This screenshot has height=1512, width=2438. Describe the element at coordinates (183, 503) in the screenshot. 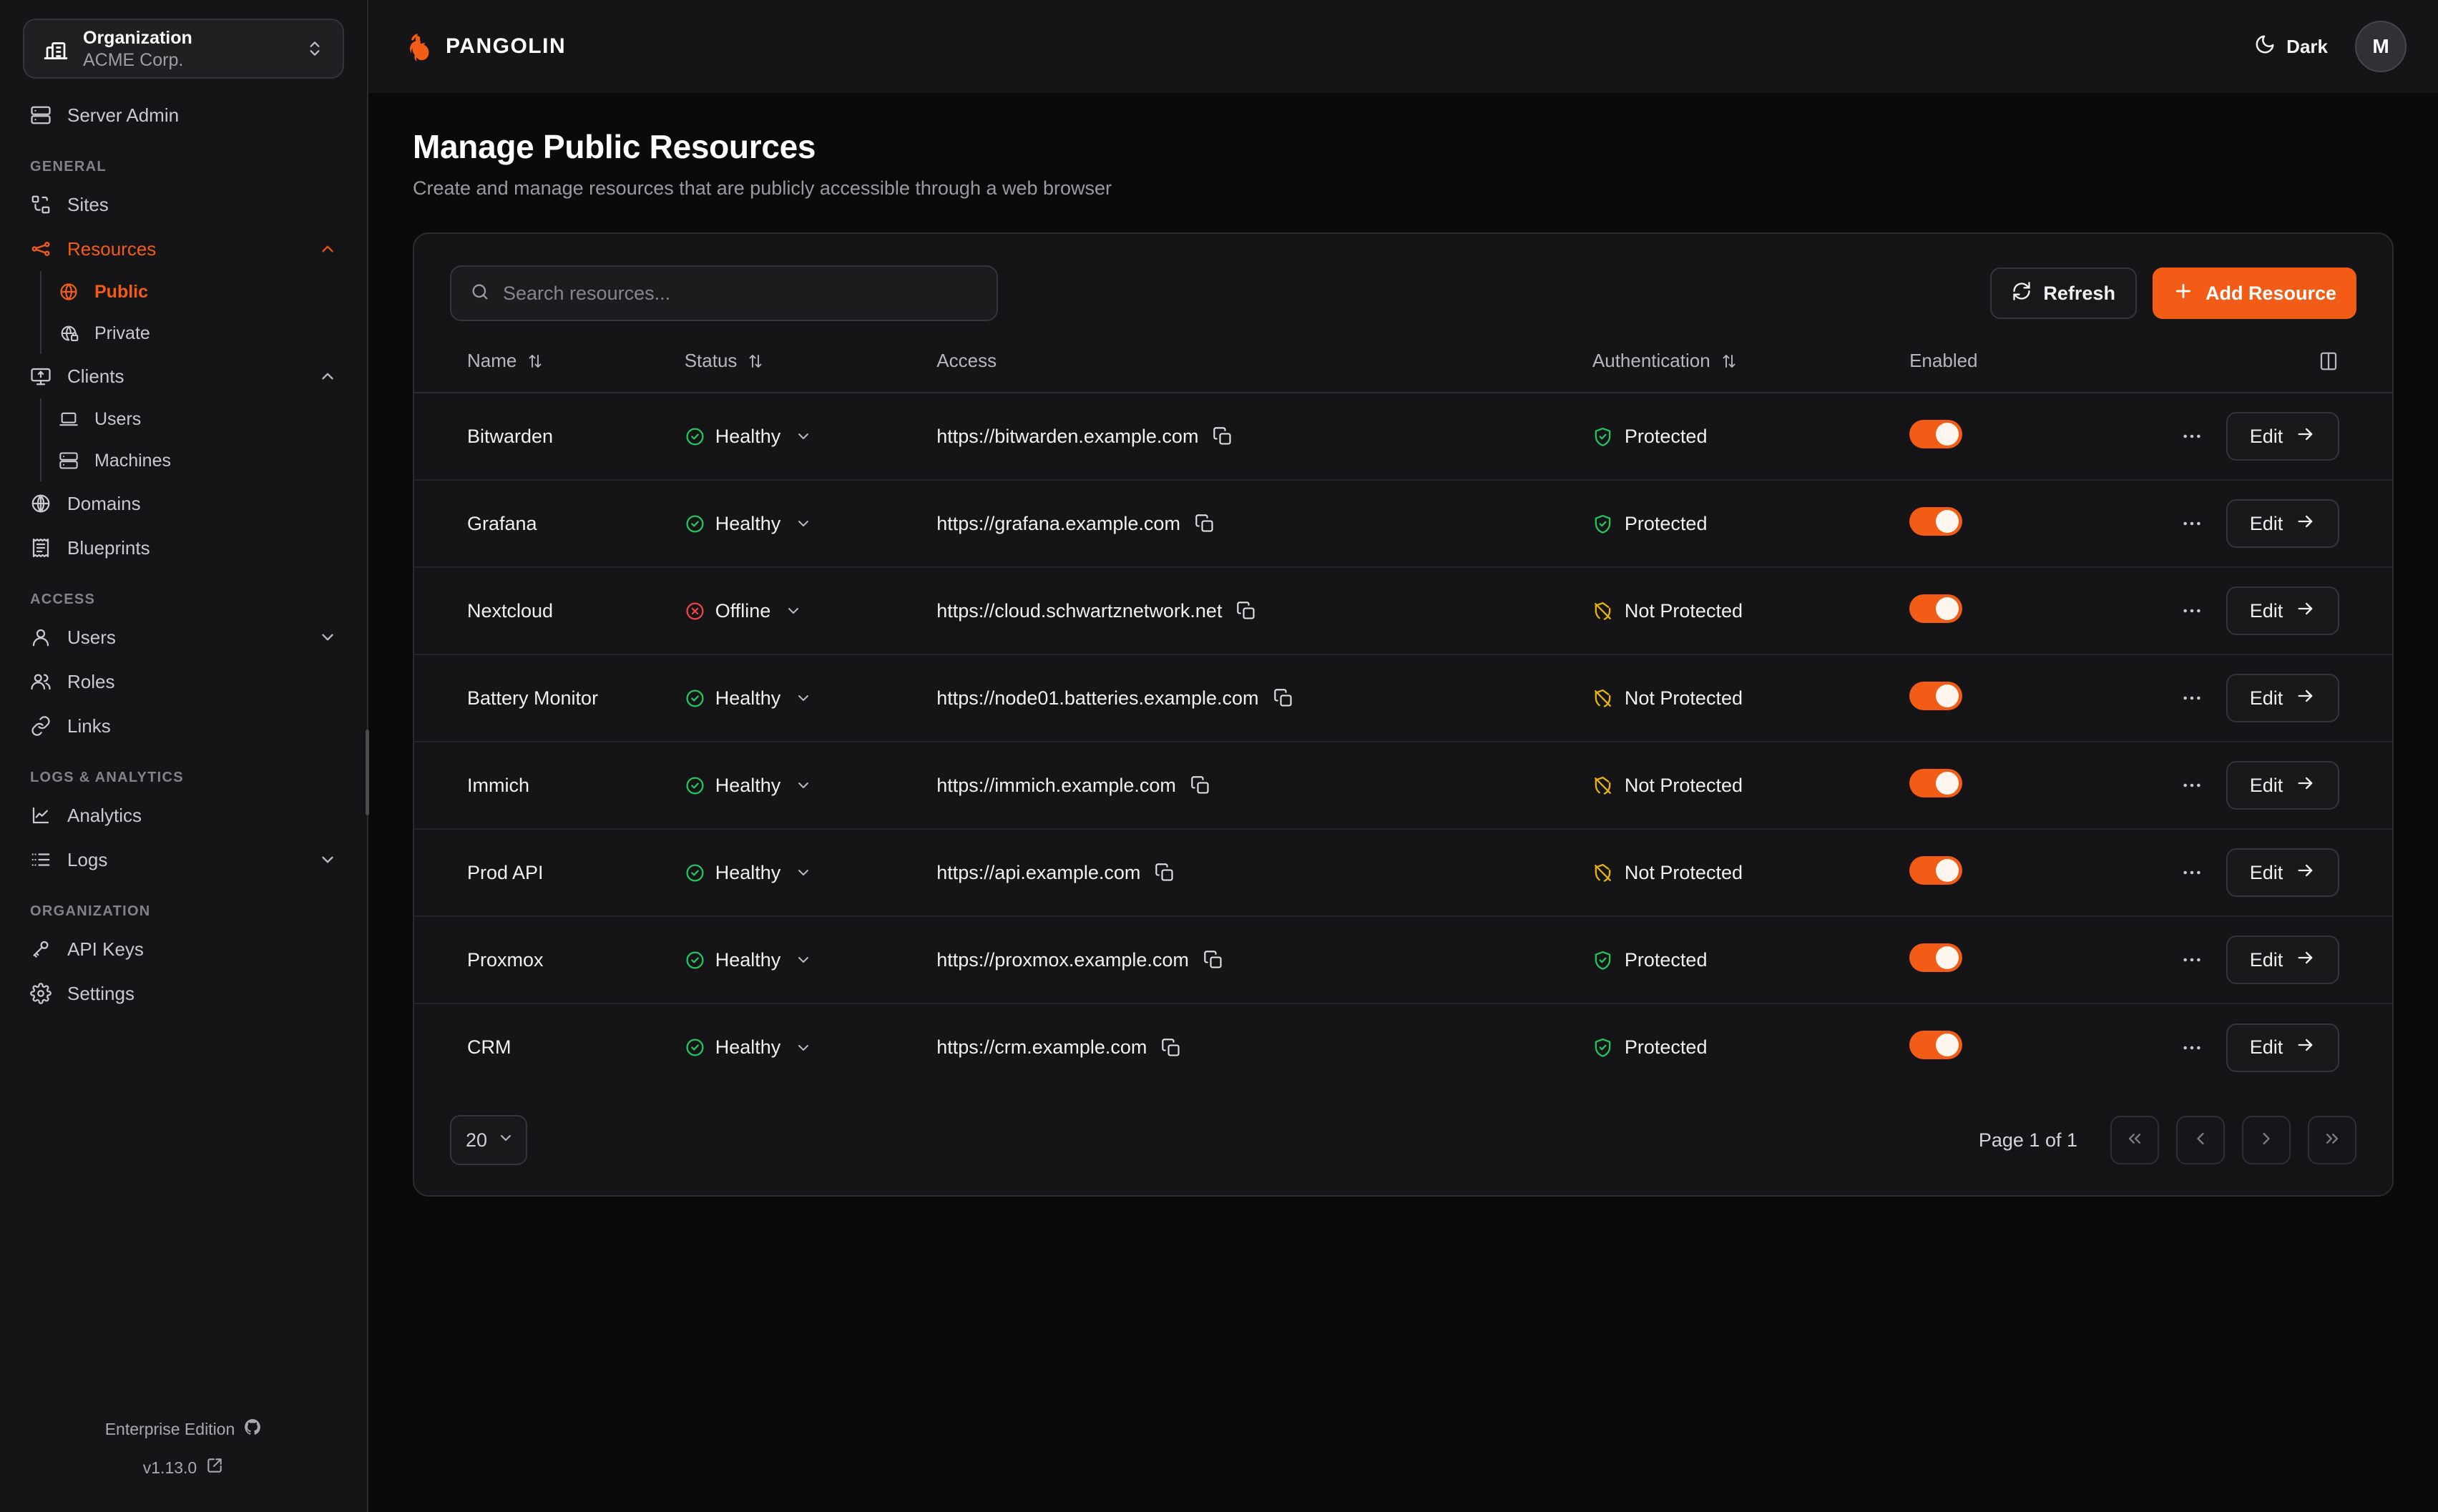

I see `sidebar-item-domains: Domains` at that location.